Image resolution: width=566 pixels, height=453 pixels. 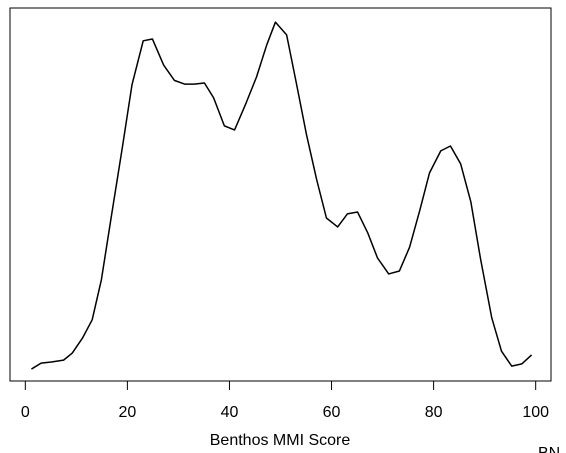 I want to click on x-tick-label: 0, so click(x=25, y=412).